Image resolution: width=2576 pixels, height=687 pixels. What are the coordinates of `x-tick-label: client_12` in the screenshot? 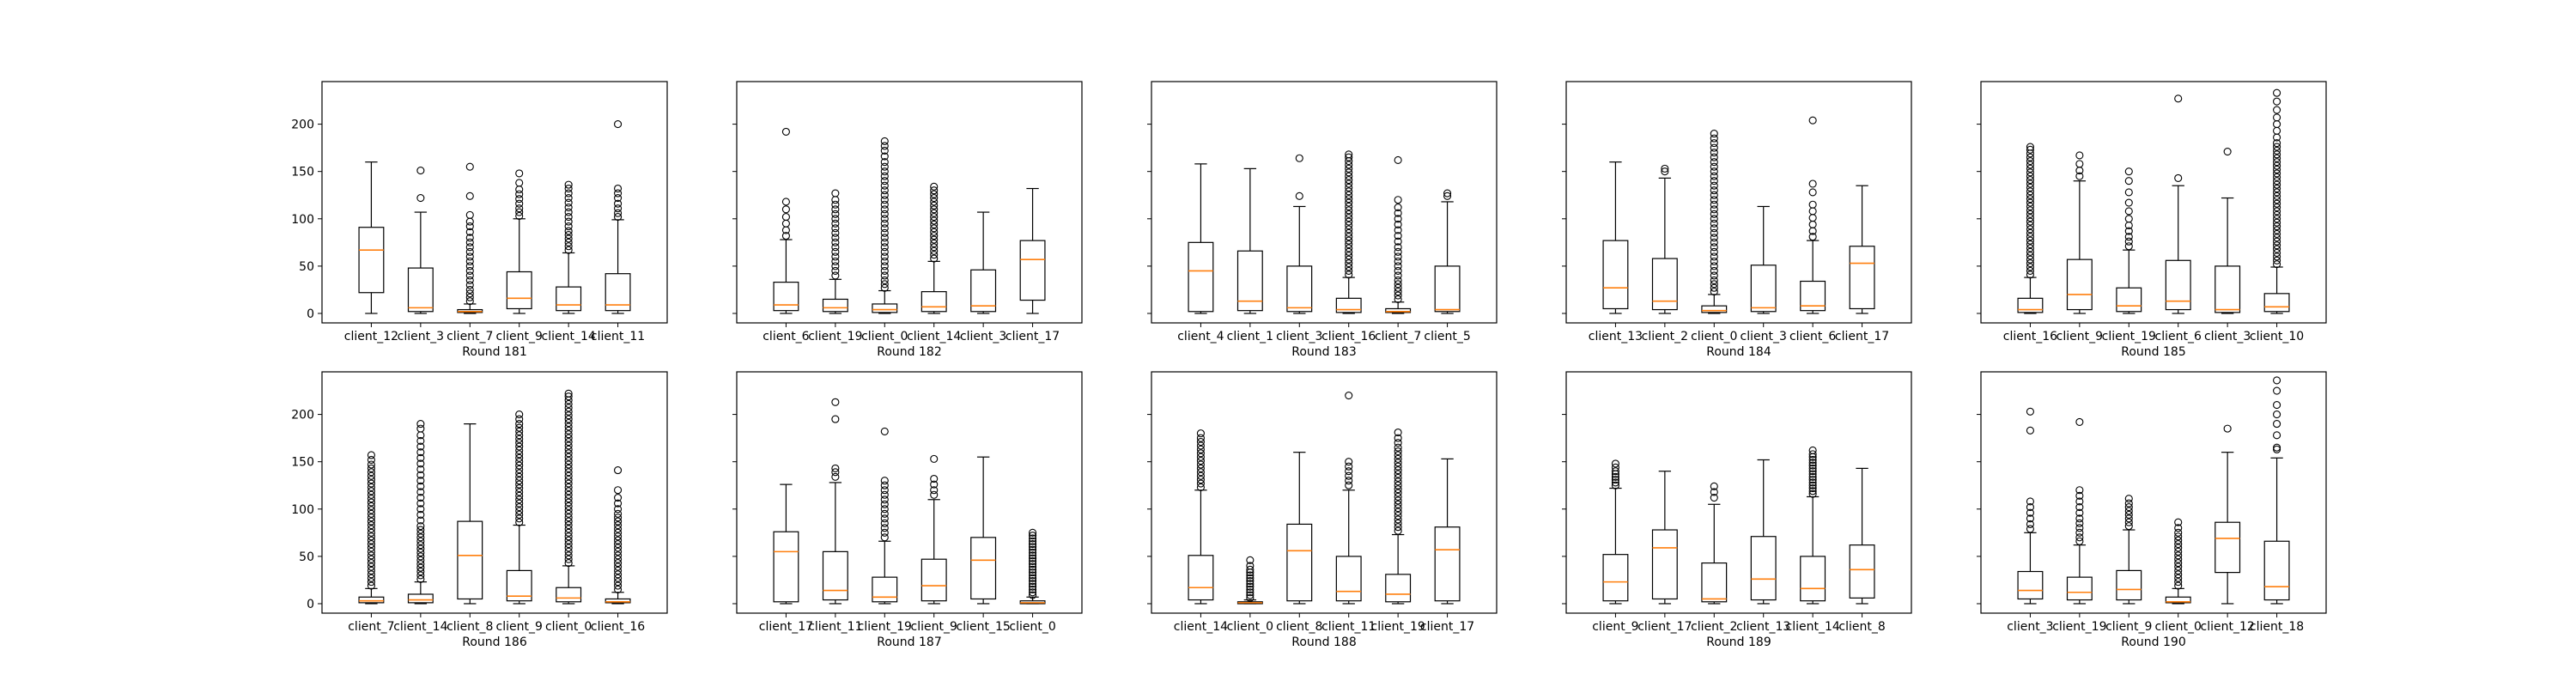 It's located at (2228, 627).